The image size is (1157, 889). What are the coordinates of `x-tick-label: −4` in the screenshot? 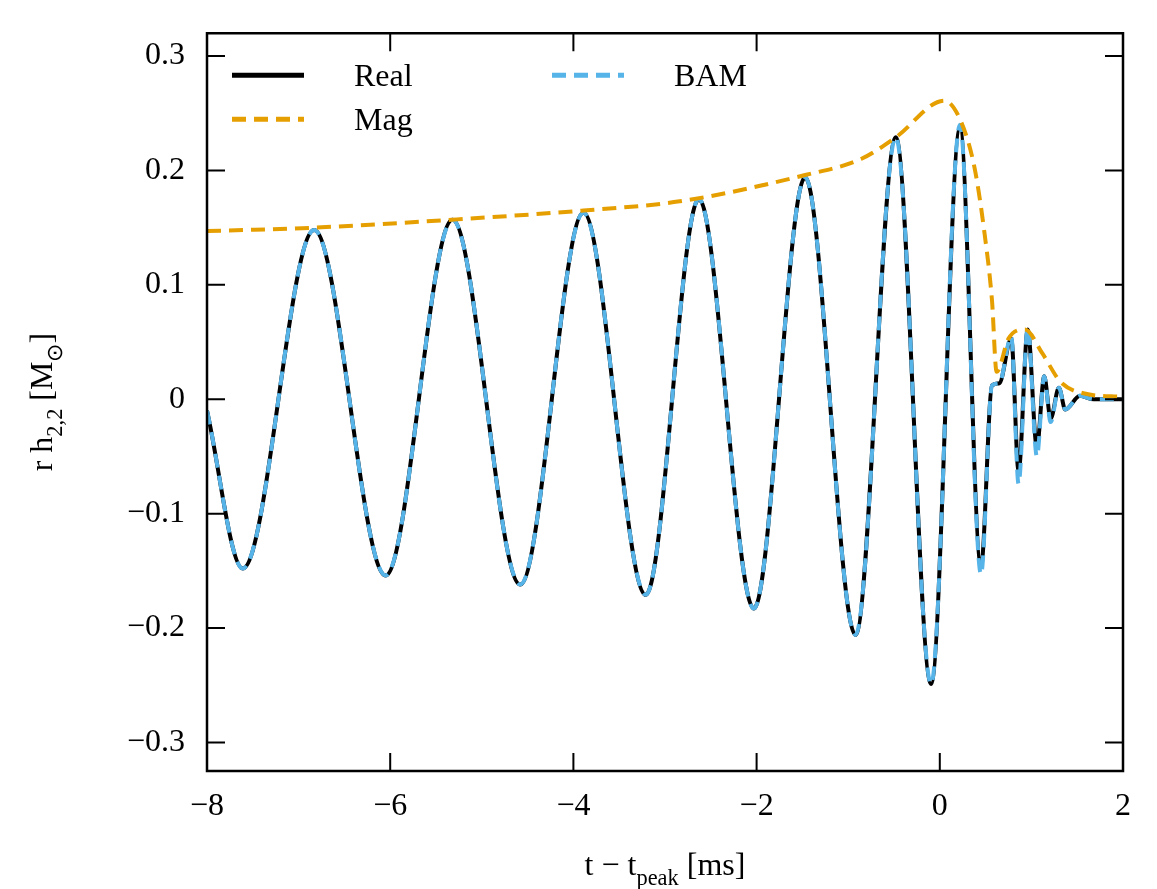 It's located at (573, 803).